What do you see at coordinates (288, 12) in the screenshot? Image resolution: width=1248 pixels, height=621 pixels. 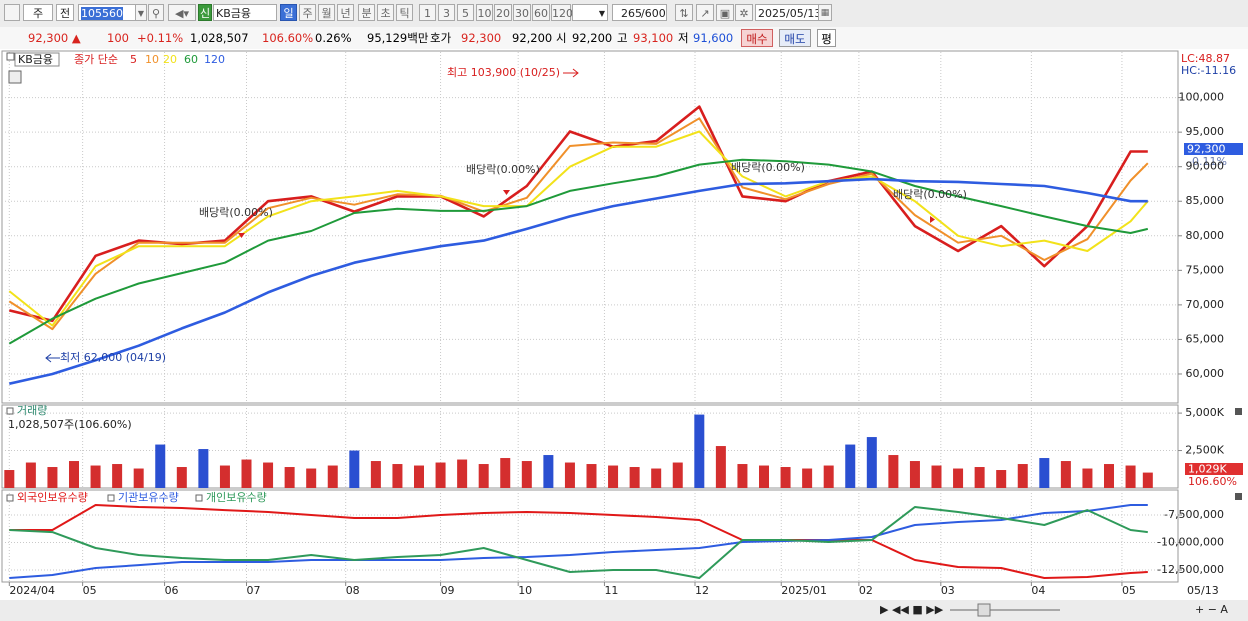 I see `period-button: 일` at bounding box center [288, 12].